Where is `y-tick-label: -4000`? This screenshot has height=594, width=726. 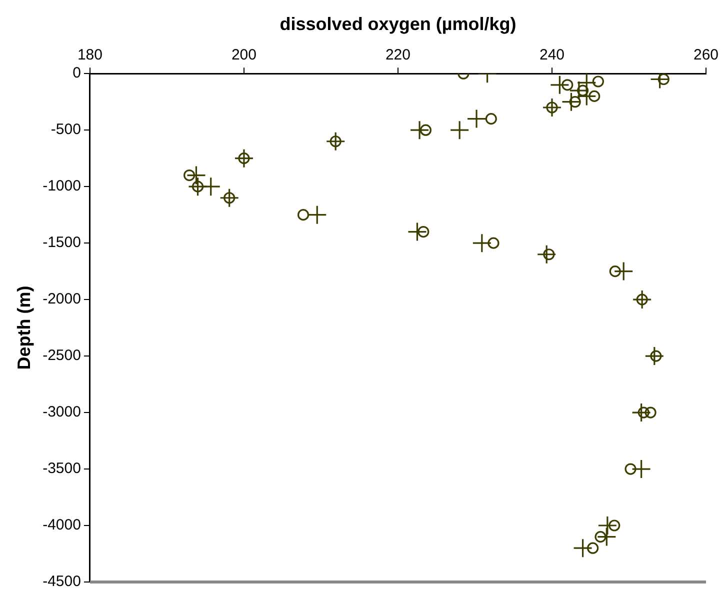
y-tick-label: -4000 is located at coordinates (61, 525).